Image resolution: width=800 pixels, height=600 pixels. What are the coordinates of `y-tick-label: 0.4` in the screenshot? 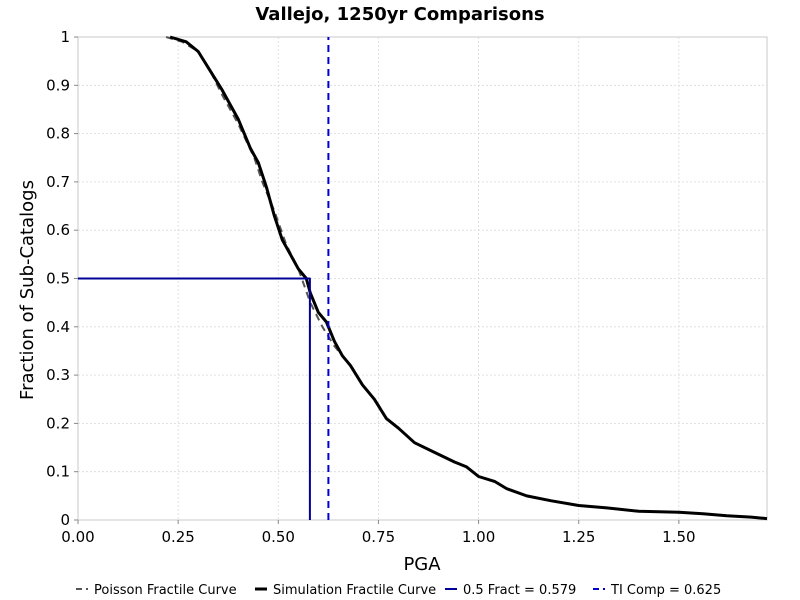 It's located at (58, 327).